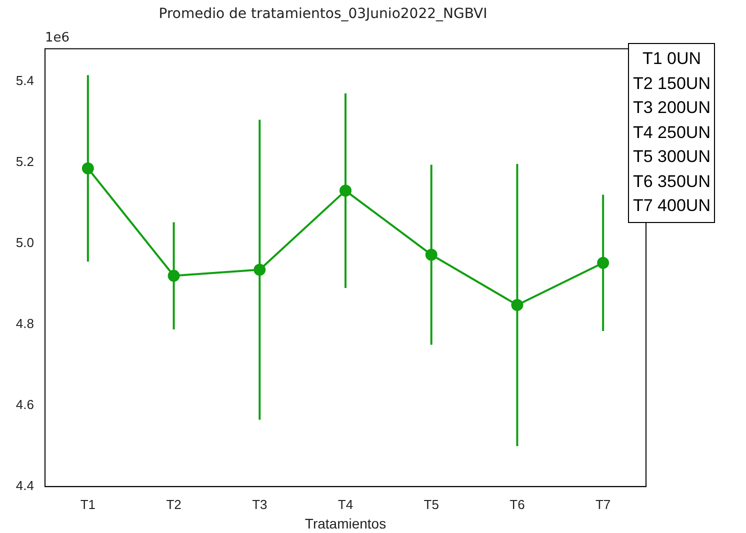  What do you see at coordinates (671, 108) in the screenshot?
I see `annotation: T3 200UN` at bounding box center [671, 108].